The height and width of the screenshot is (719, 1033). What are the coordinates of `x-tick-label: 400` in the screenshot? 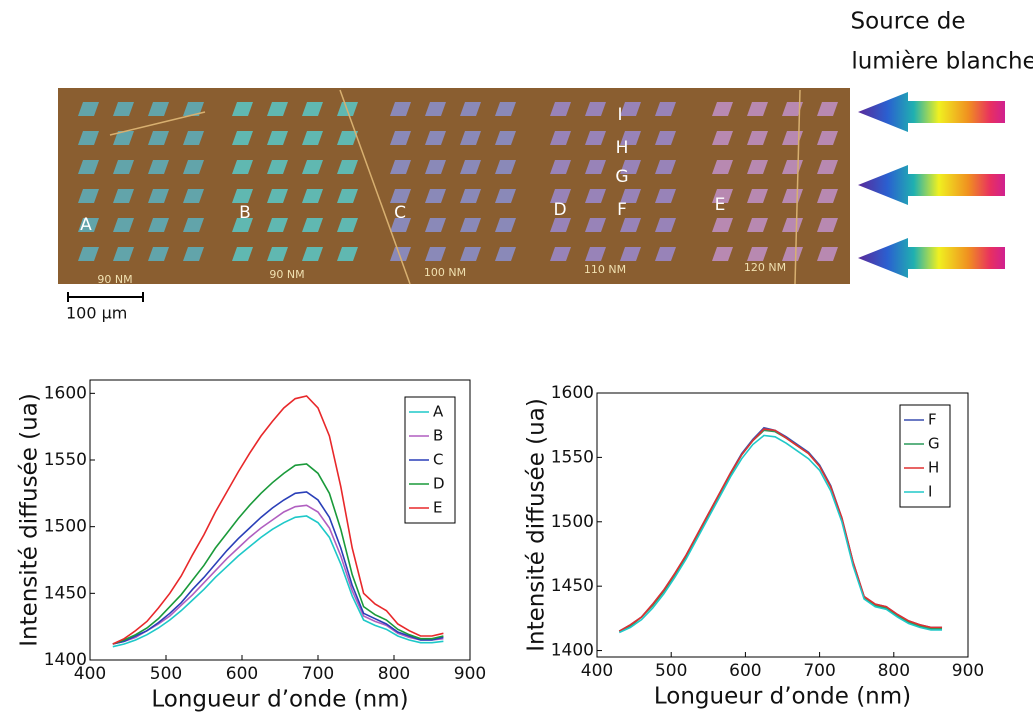 It's located at (90, 674).